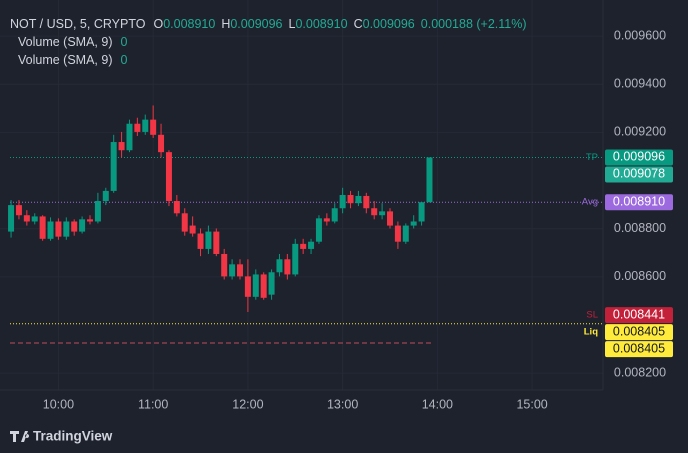 This screenshot has height=453, width=688. What do you see at coordinates (640, 372) in the screenshot?
I see `y-tick-label: 0.008200` at bounding box center [640, 372].